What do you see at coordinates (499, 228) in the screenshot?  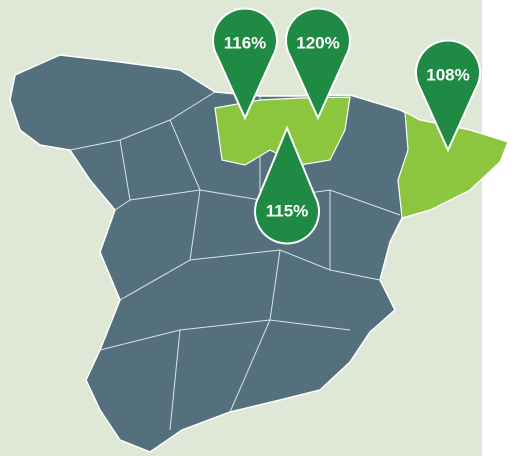 I see `margin` at bounding box center [499, 228].